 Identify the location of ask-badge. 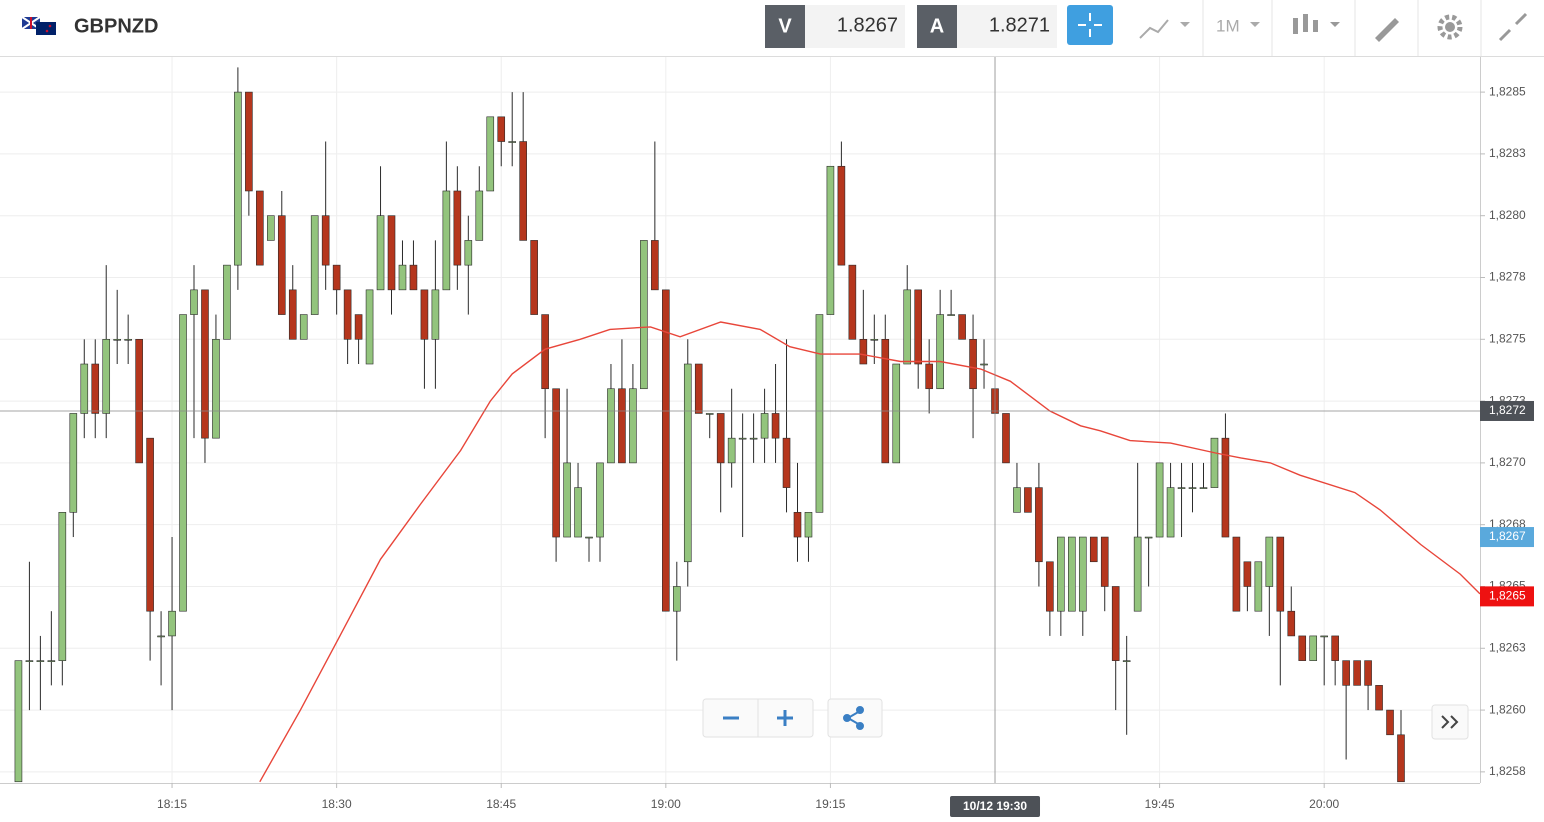
(937, 26).